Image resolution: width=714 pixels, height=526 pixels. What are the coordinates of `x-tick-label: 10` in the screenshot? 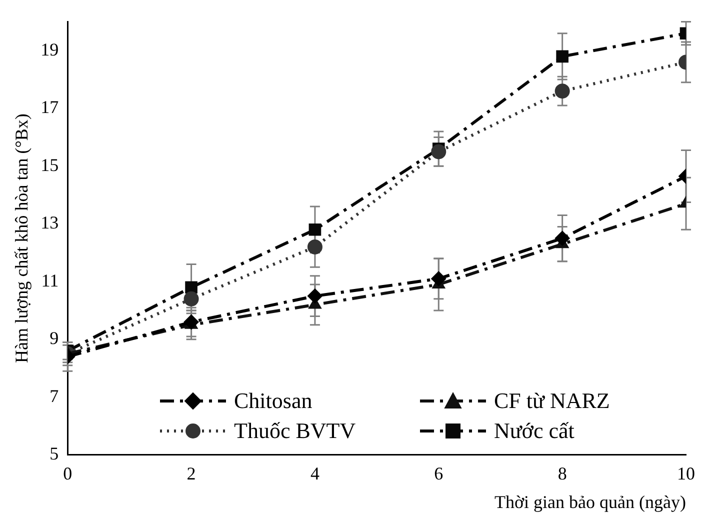 It's located at (686, 473).